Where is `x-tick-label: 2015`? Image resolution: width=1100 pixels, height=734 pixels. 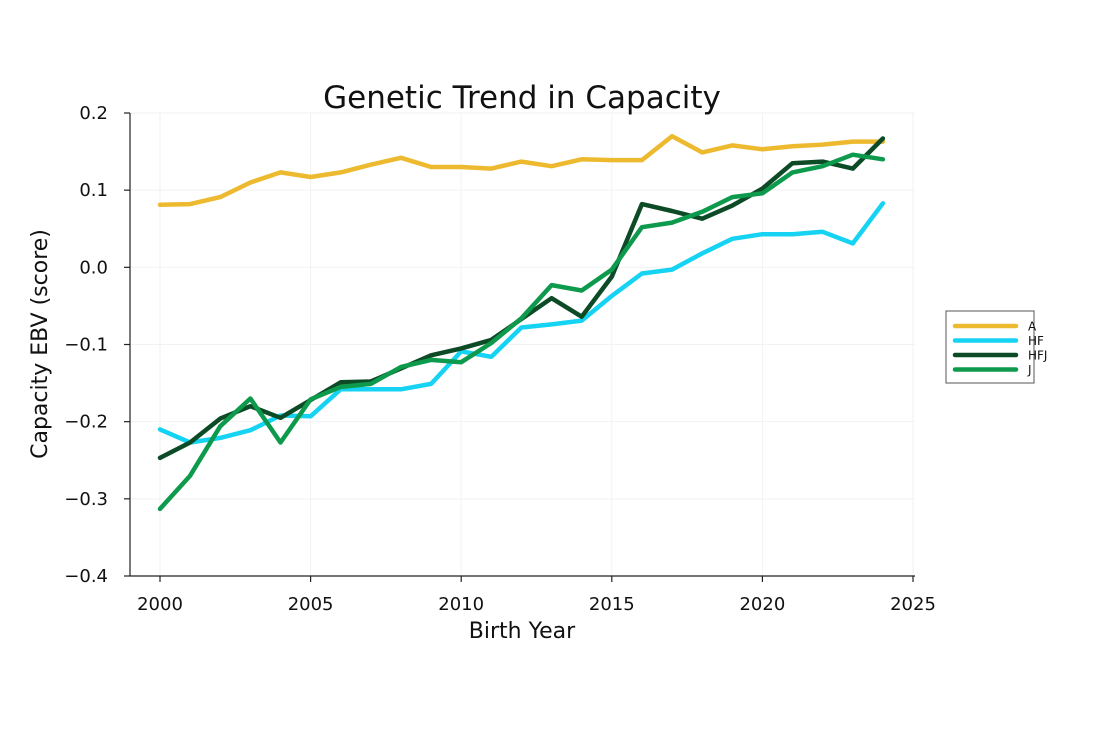 x-tick-label: 2015 is located at coordinates (612, 604).